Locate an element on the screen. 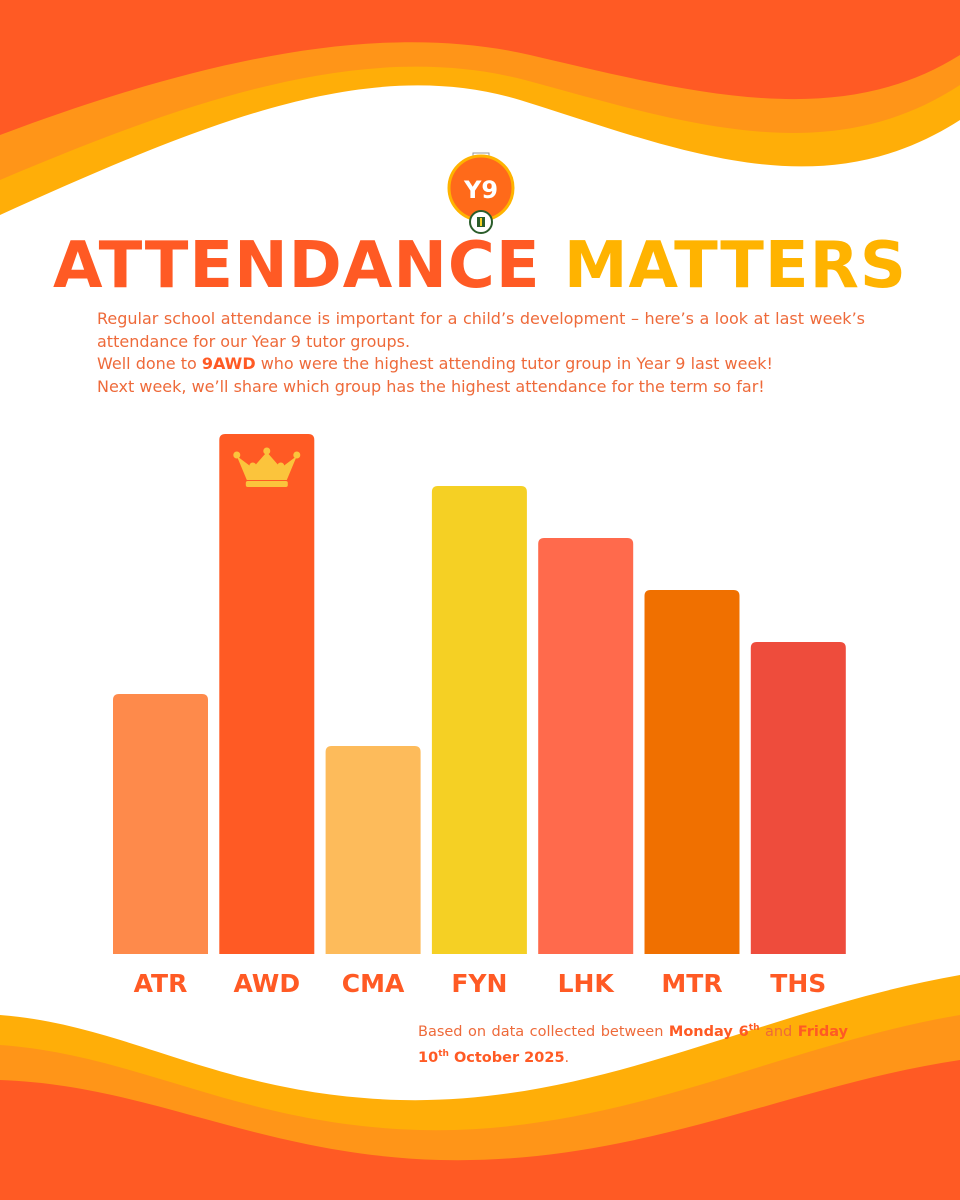 The height and width of the screenshot is (1200, 960). highlight-group: 9AWD is located at coordinates (228, 363).